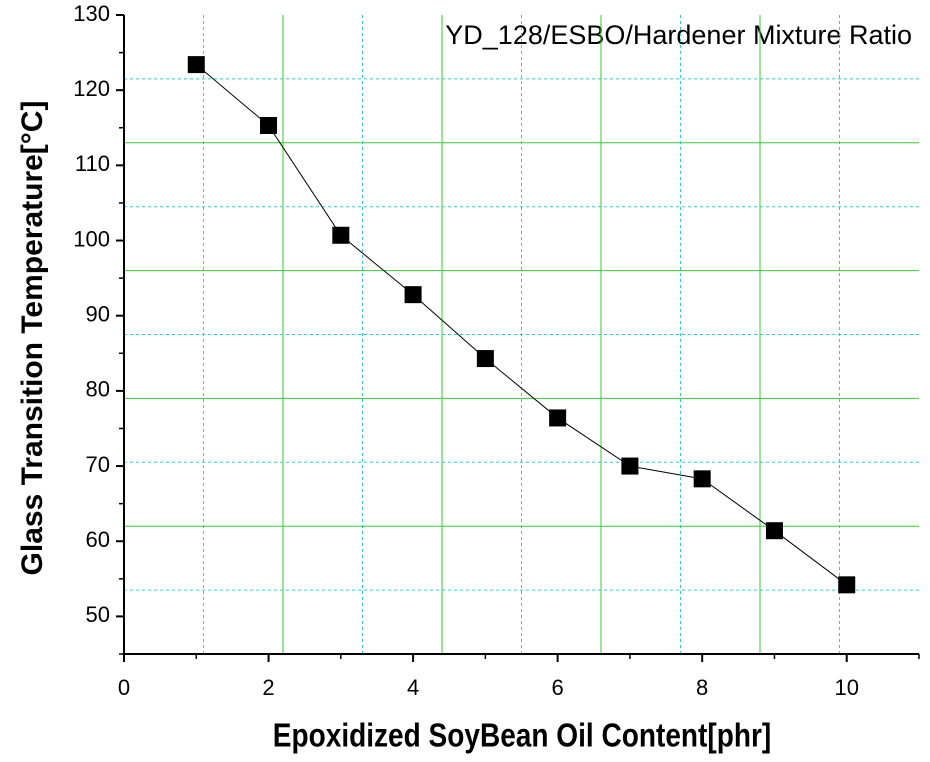 Image resolution: width=930 pixels, height=762 pixels. Describe the element at coordinates (98, 464) in the screenshot. I see `y-tick-label: 70` at that location.